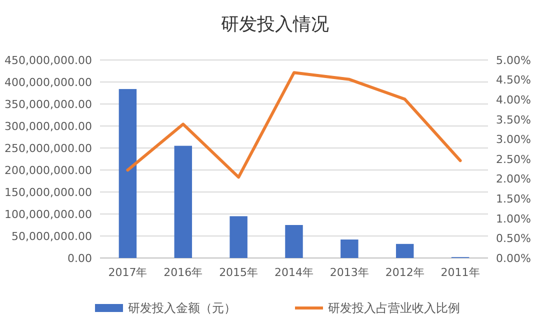 The width and height of the screenshot is (550, 330). I want to click on y2-tick-label: 1.00%, so click(513, 219).